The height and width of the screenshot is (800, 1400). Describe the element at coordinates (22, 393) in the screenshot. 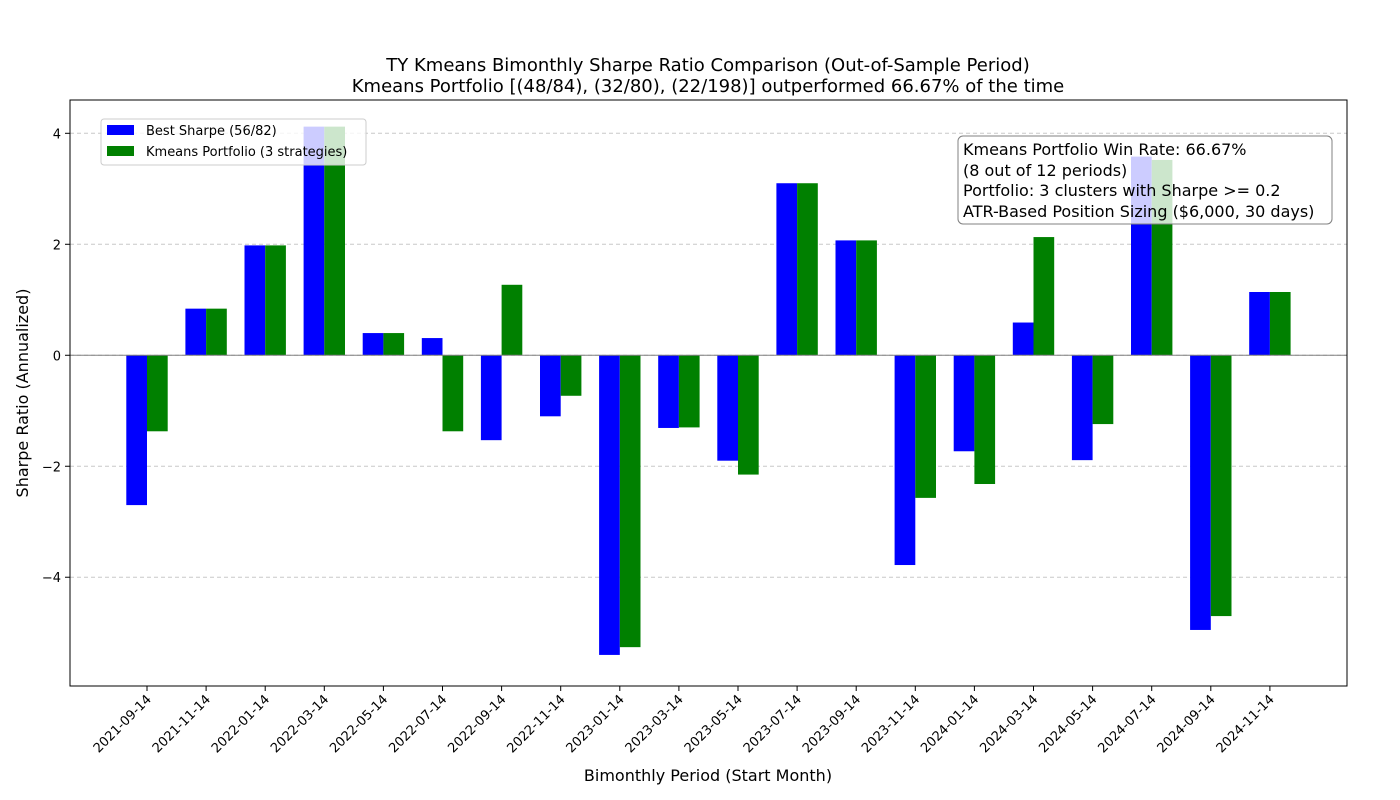

I see `y-axis-label: Sharpe Ratio (Annualized)` at that location.